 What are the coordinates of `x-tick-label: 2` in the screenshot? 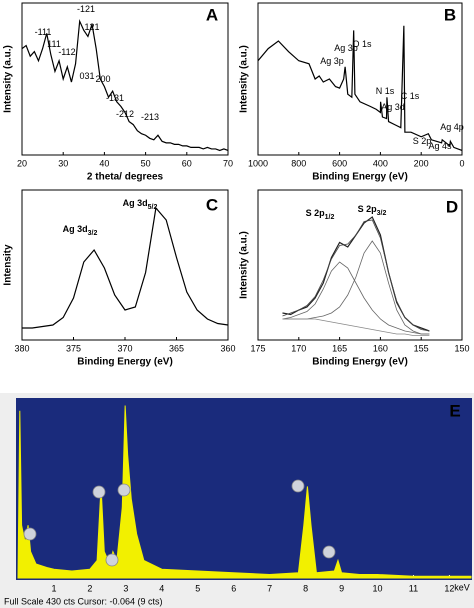 It's located at (89, 588).